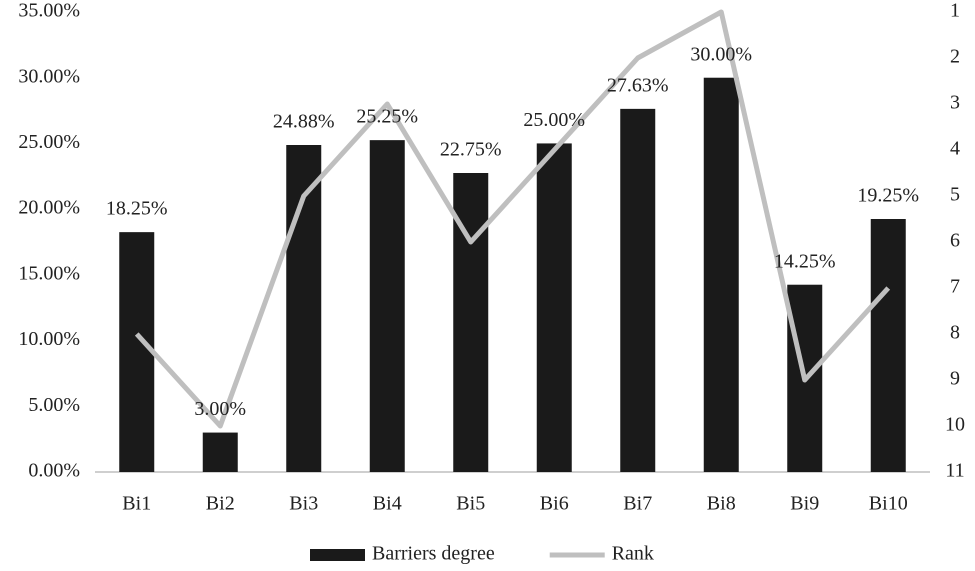 The height and width of the screenshot is (571, 975). I want to click on x-tick-label: Bi2, so click(220, 504).